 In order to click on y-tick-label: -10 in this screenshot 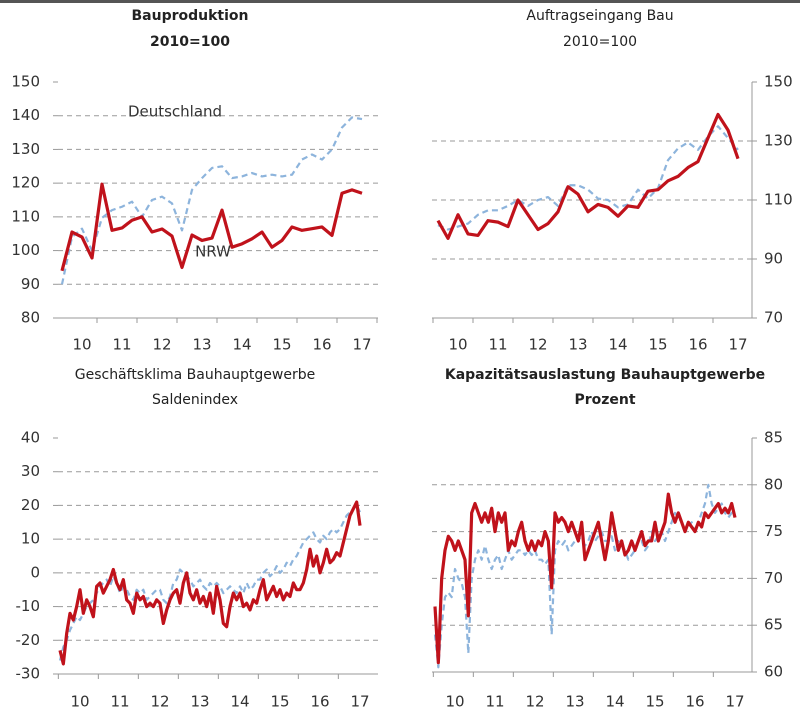, I will do `click(28, 606)`.